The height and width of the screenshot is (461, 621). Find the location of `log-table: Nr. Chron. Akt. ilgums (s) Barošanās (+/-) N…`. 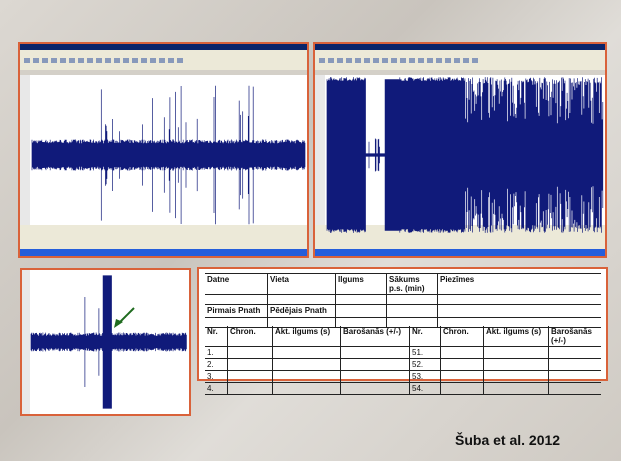

log-table: Nr. Chron. Akt. ilgums (s) Barošanās (+/-) N… is located at coordinates (403, 360).